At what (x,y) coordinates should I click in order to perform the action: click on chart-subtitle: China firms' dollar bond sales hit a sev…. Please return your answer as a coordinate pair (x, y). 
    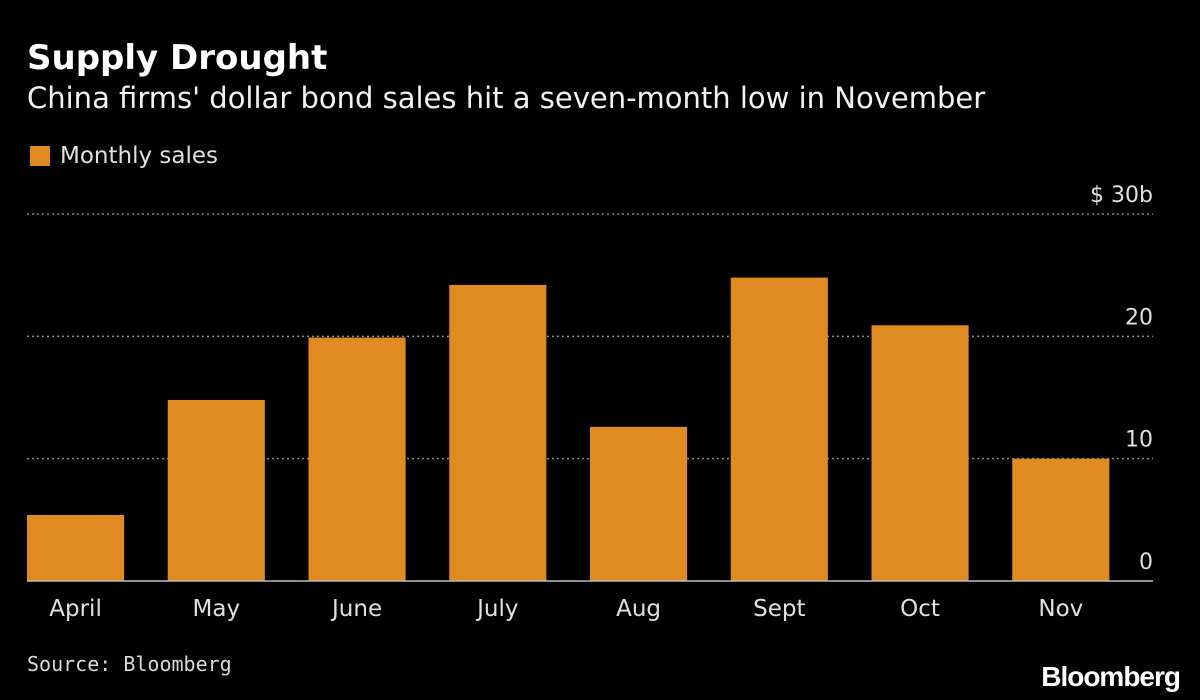
    Looking at the image, I should click on (506, 98).